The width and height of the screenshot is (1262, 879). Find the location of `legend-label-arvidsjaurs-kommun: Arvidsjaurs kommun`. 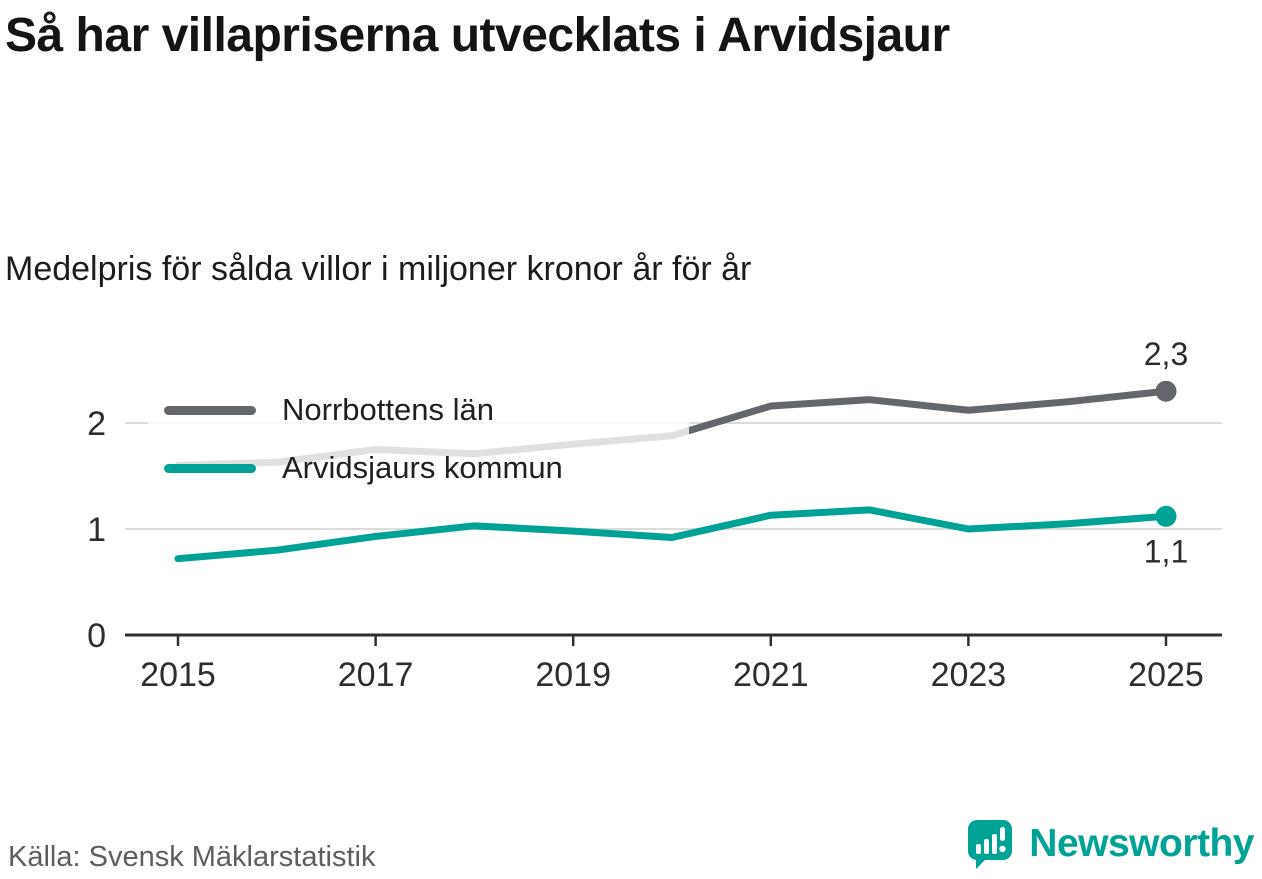

legend-label-arvidsjaurs-kommun: Arvidsjaurs kommun is located at coordinates (422, 467).